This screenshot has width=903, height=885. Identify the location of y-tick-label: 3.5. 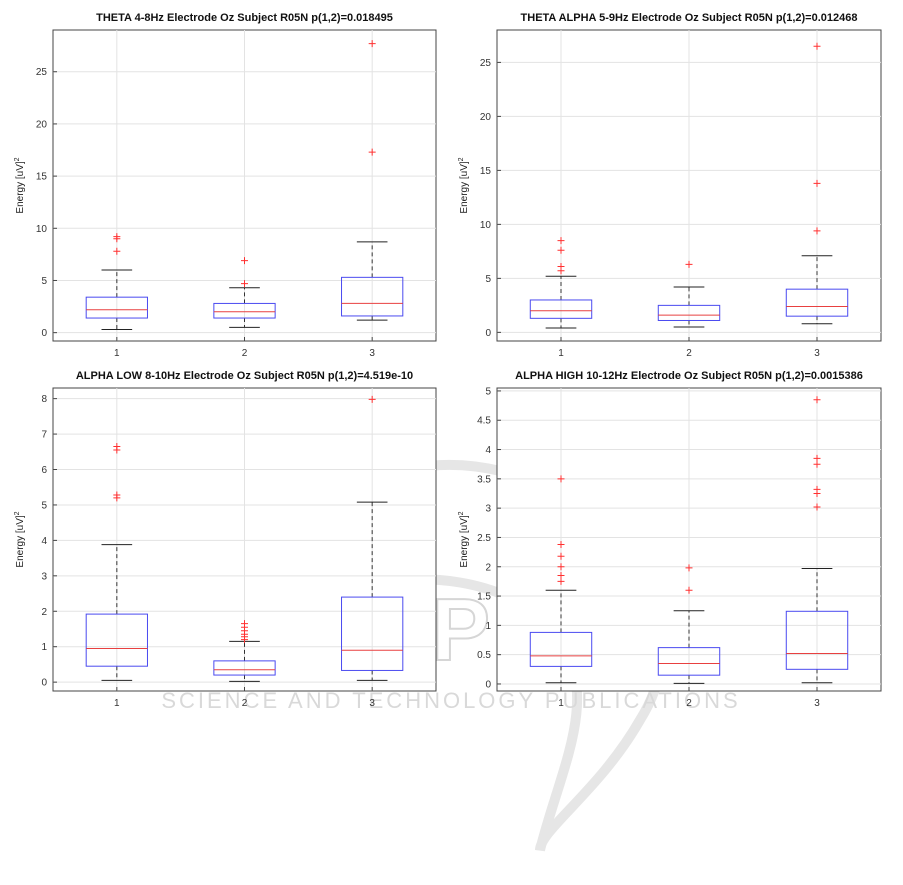
(484, 479).